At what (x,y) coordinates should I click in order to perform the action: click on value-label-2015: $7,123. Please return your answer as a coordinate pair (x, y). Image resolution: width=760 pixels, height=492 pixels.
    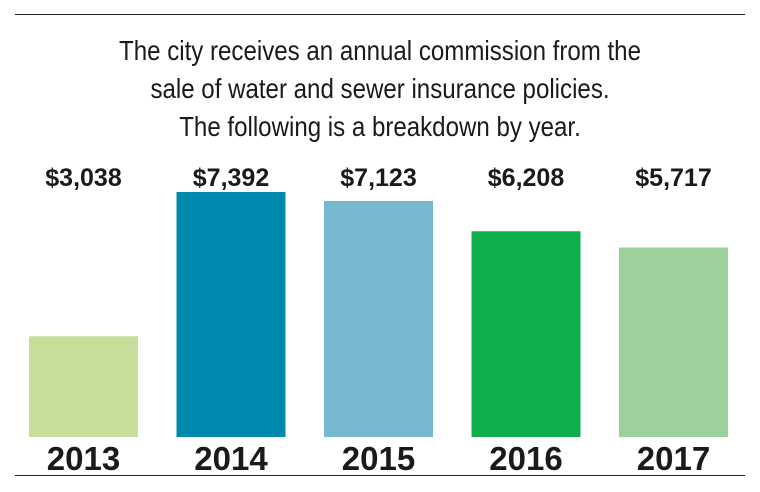
    Looking at the image, I should click on (378, 178).